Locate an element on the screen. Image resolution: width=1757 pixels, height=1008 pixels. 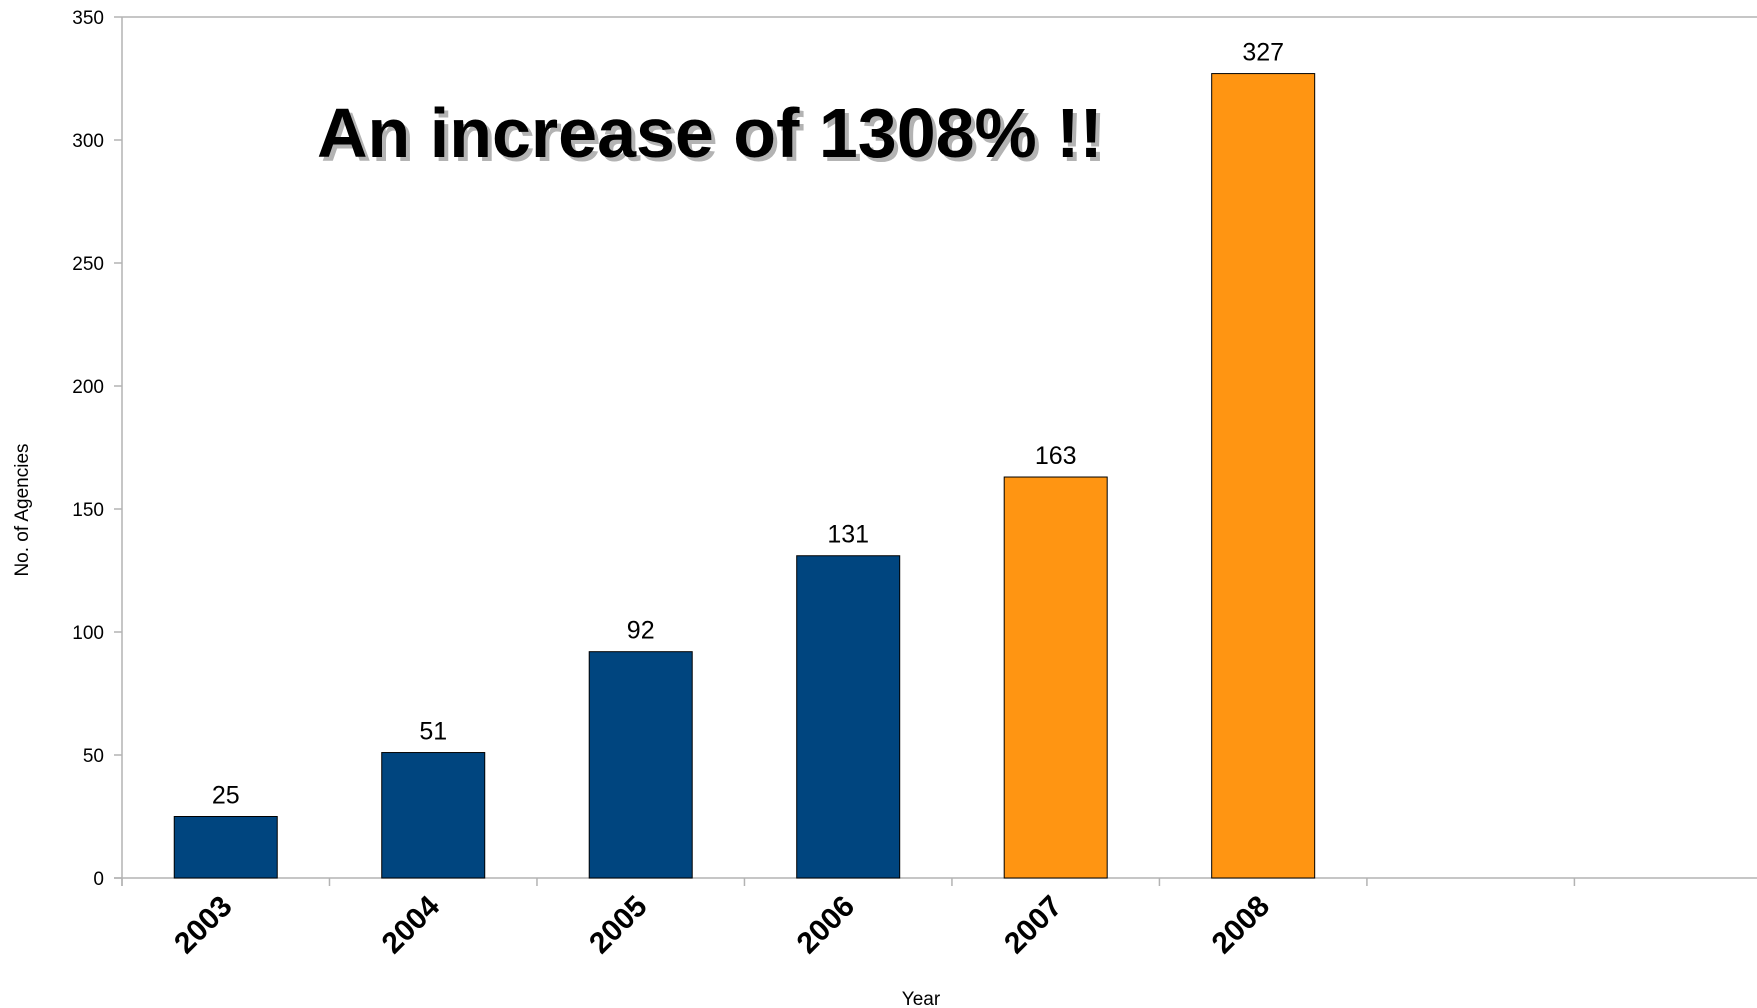
annotation-text: An increase of 1308% !! is located at coordinates (710, 133).